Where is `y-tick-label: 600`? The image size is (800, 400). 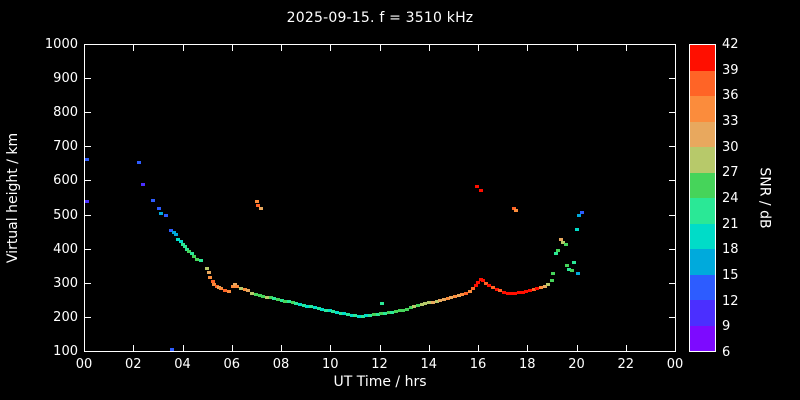
y-tick-label: 600 is located at coordinates (65, 181).